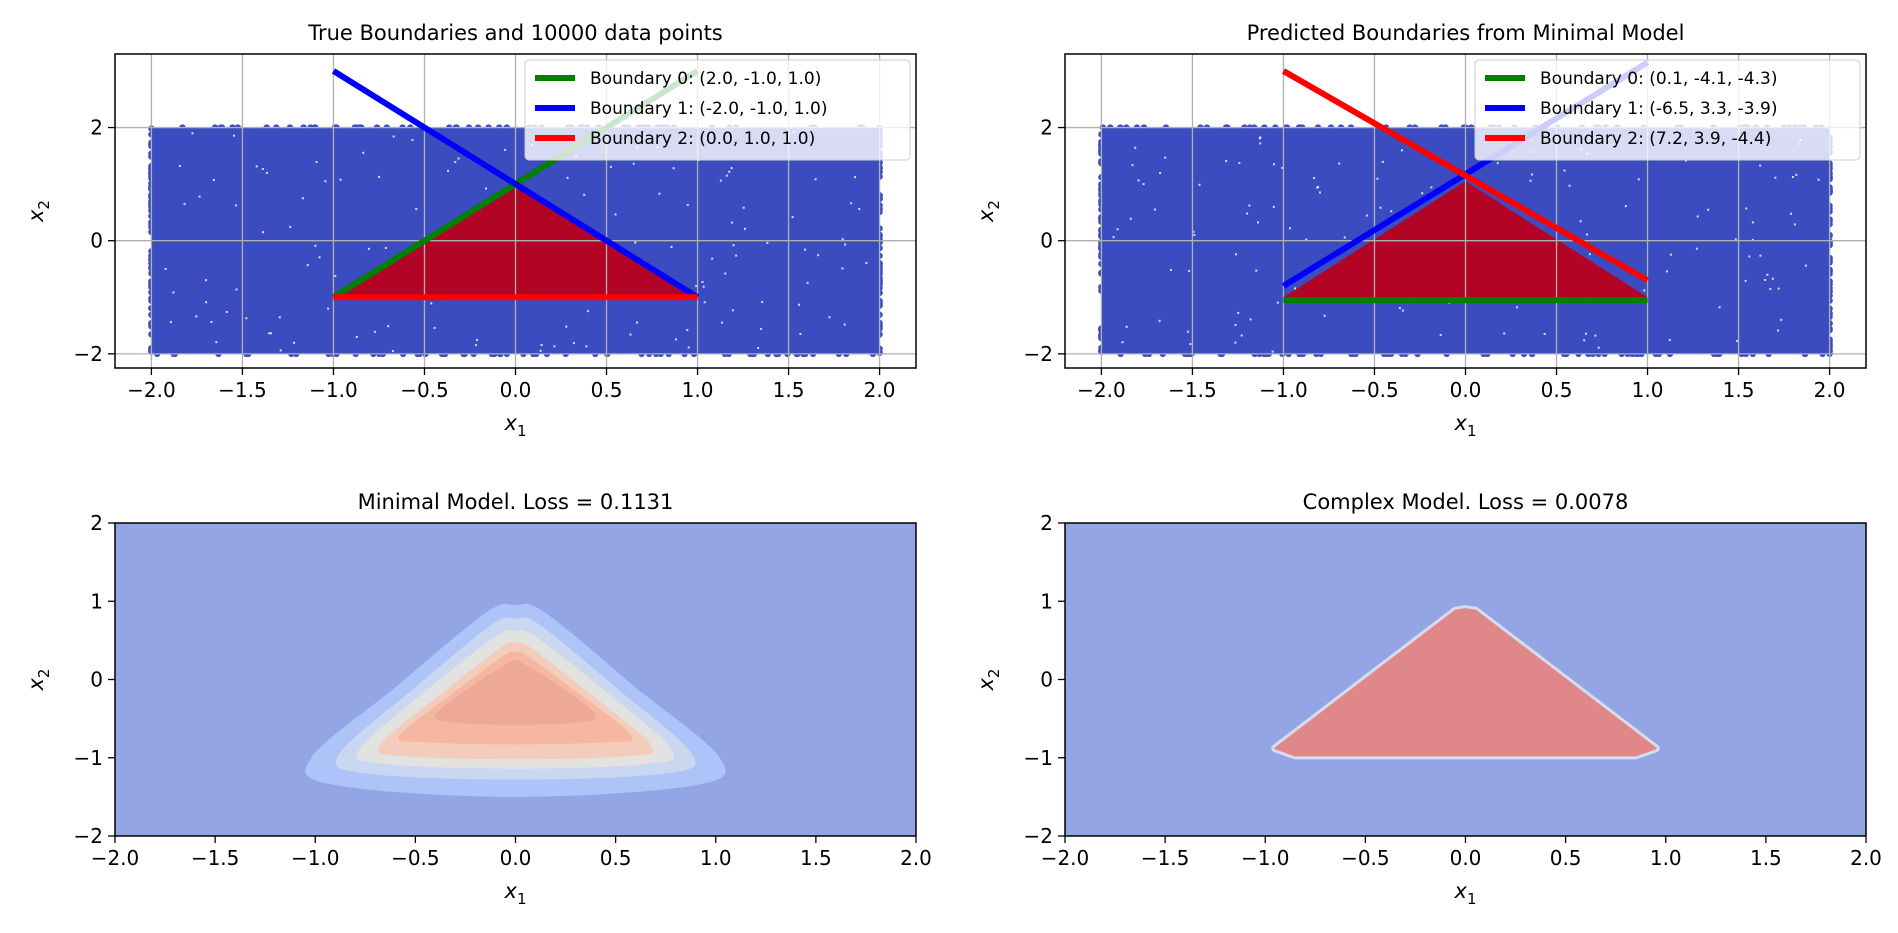 The width and height of the screenshot is (1898, 933). What do you see at coordinates (1466, 33) in the screenshot?
I see `chart-title: Predicted Boundaries from Minimal Model` at bounding box center [1466, 33].